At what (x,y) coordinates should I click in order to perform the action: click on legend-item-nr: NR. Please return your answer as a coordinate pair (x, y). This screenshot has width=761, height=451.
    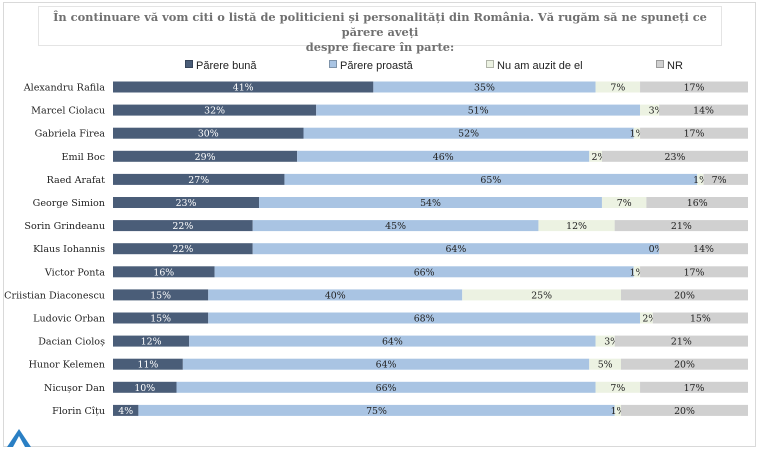
    Looking at the image, I should click on (669, 66).